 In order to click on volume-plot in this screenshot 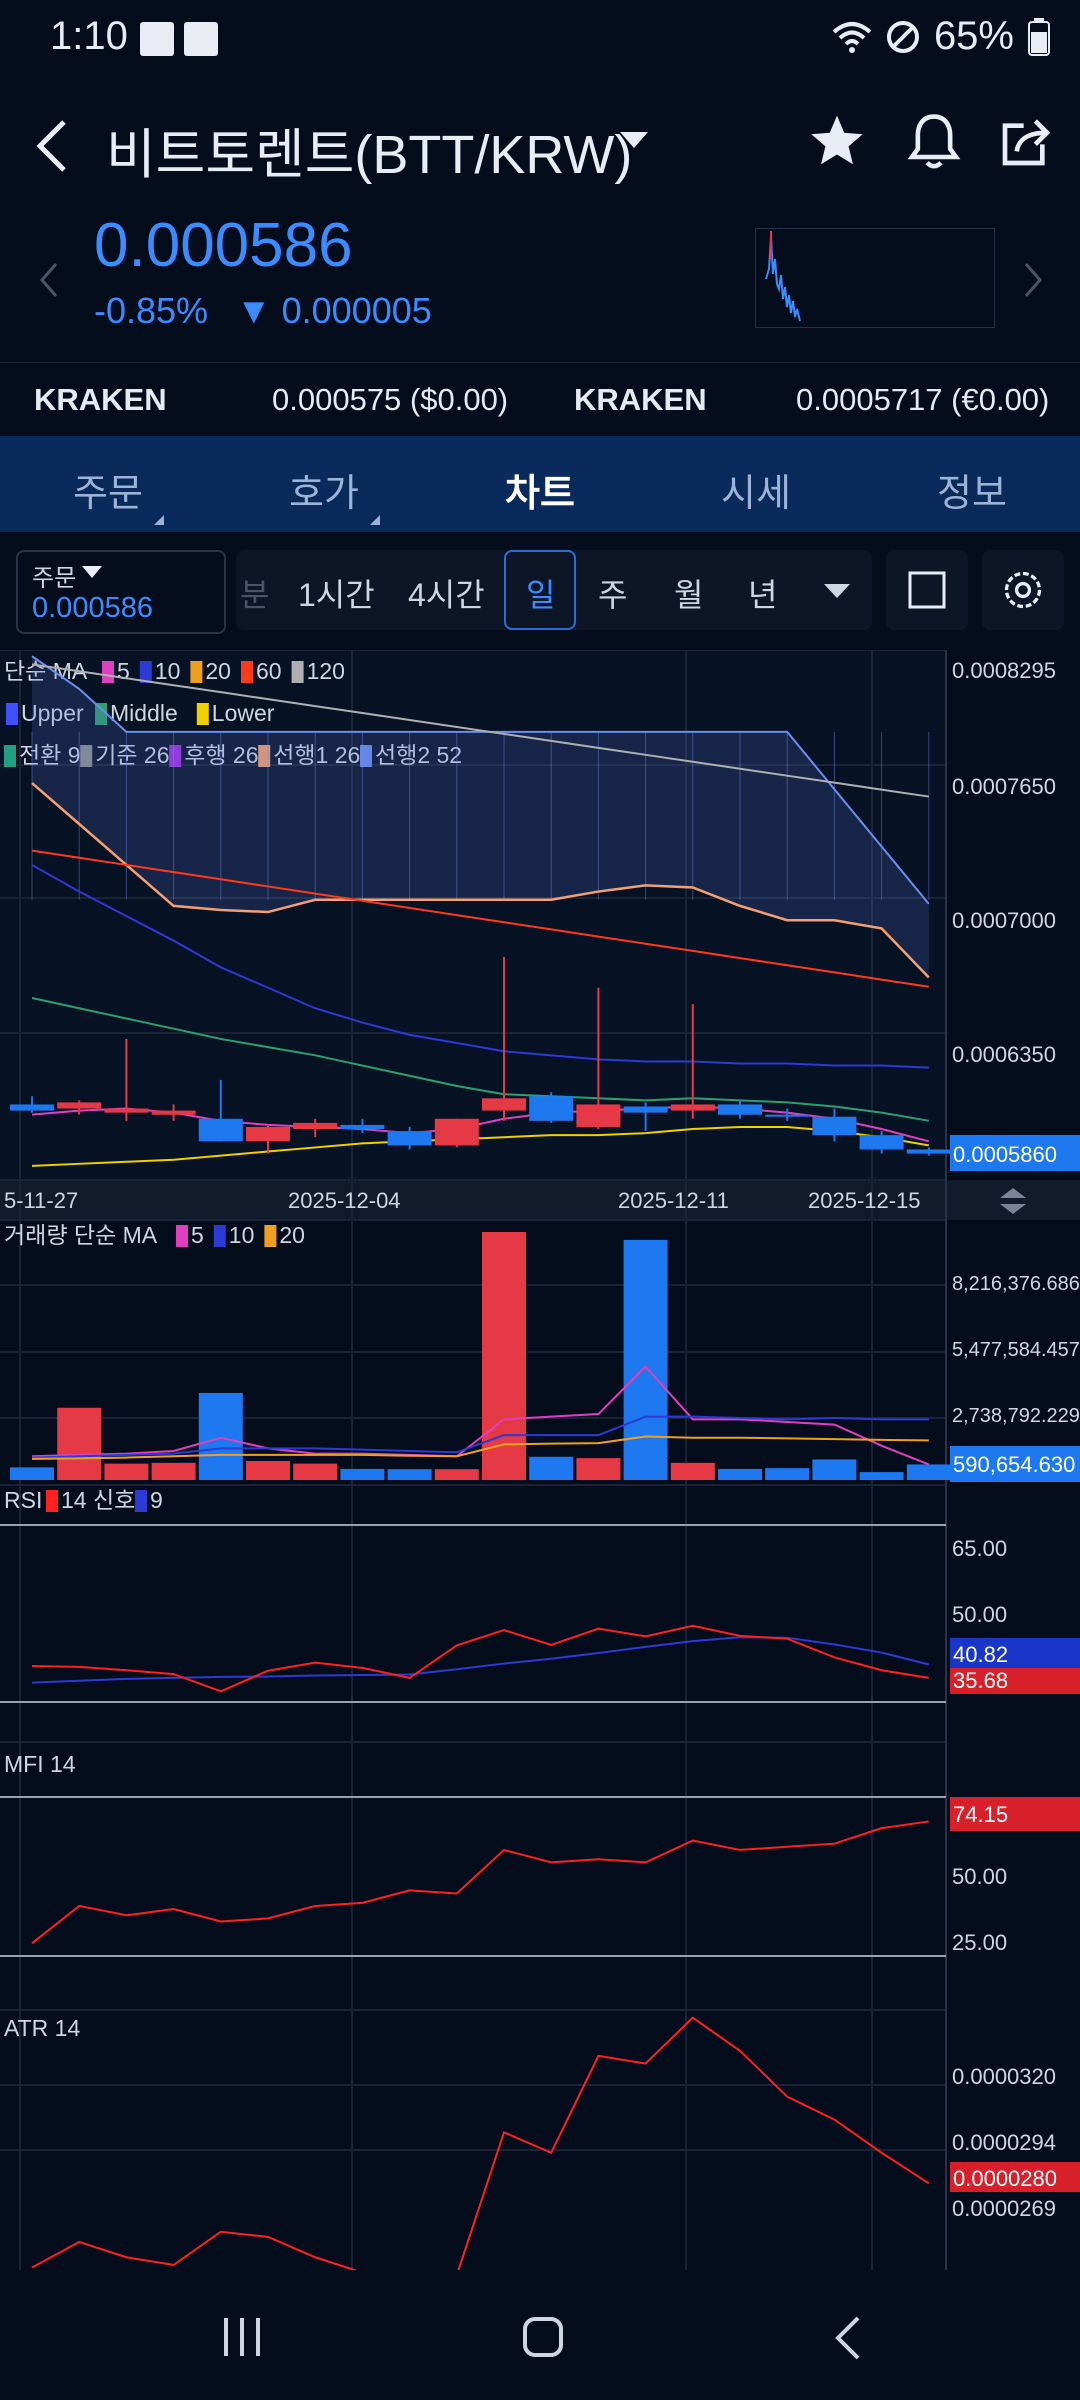, I will do `click(480, 1356)`.